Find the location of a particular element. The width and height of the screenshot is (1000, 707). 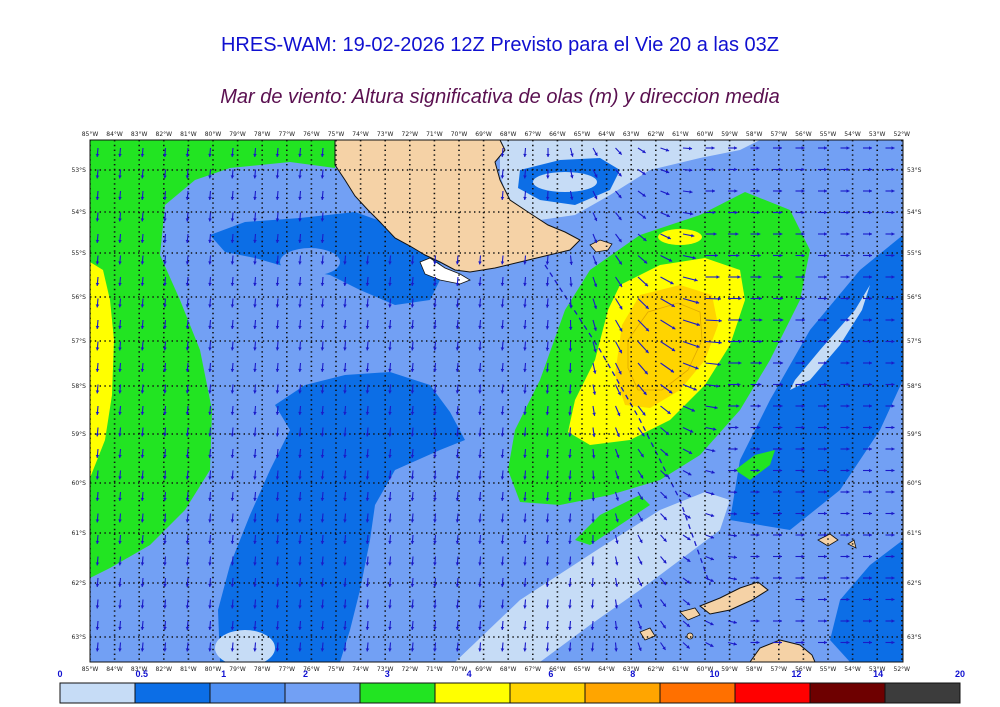

lon-label-top: 80°W is located at coordinates (213, 134).